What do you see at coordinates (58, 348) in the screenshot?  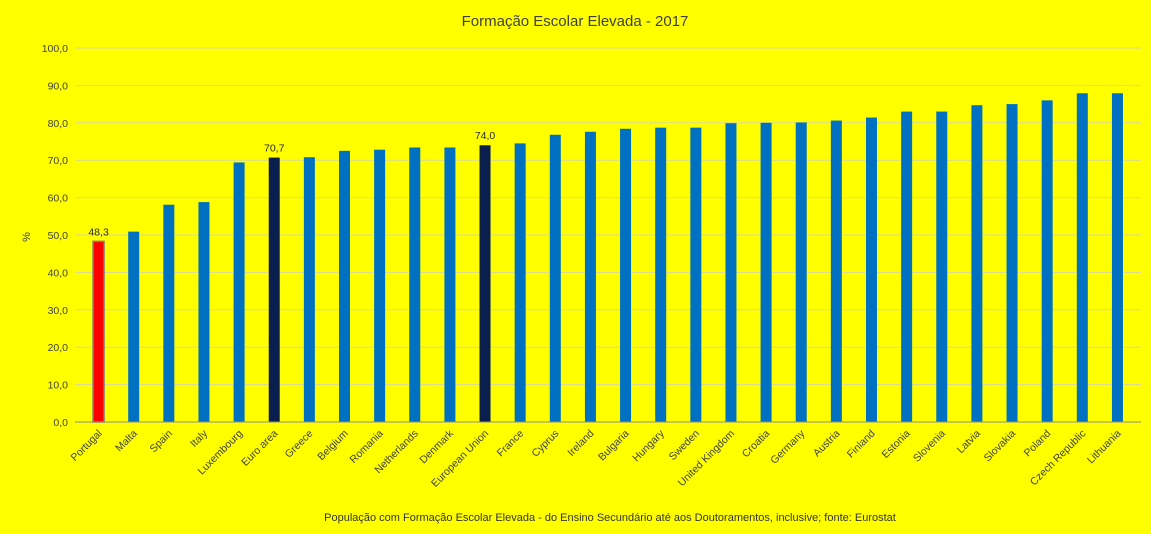 I see `y-tick-label: 20,0` at bounding box center [58, 348].